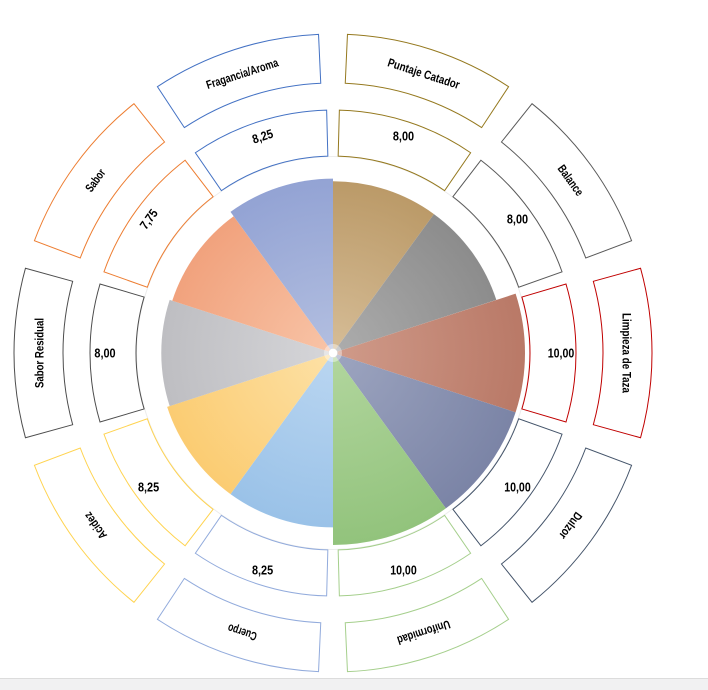 The width and height of the screenshot is (708, 690). Describe the element at coordinates (39, 353) in the screenshot. I see `category-label: Sabor Residual` at that location.